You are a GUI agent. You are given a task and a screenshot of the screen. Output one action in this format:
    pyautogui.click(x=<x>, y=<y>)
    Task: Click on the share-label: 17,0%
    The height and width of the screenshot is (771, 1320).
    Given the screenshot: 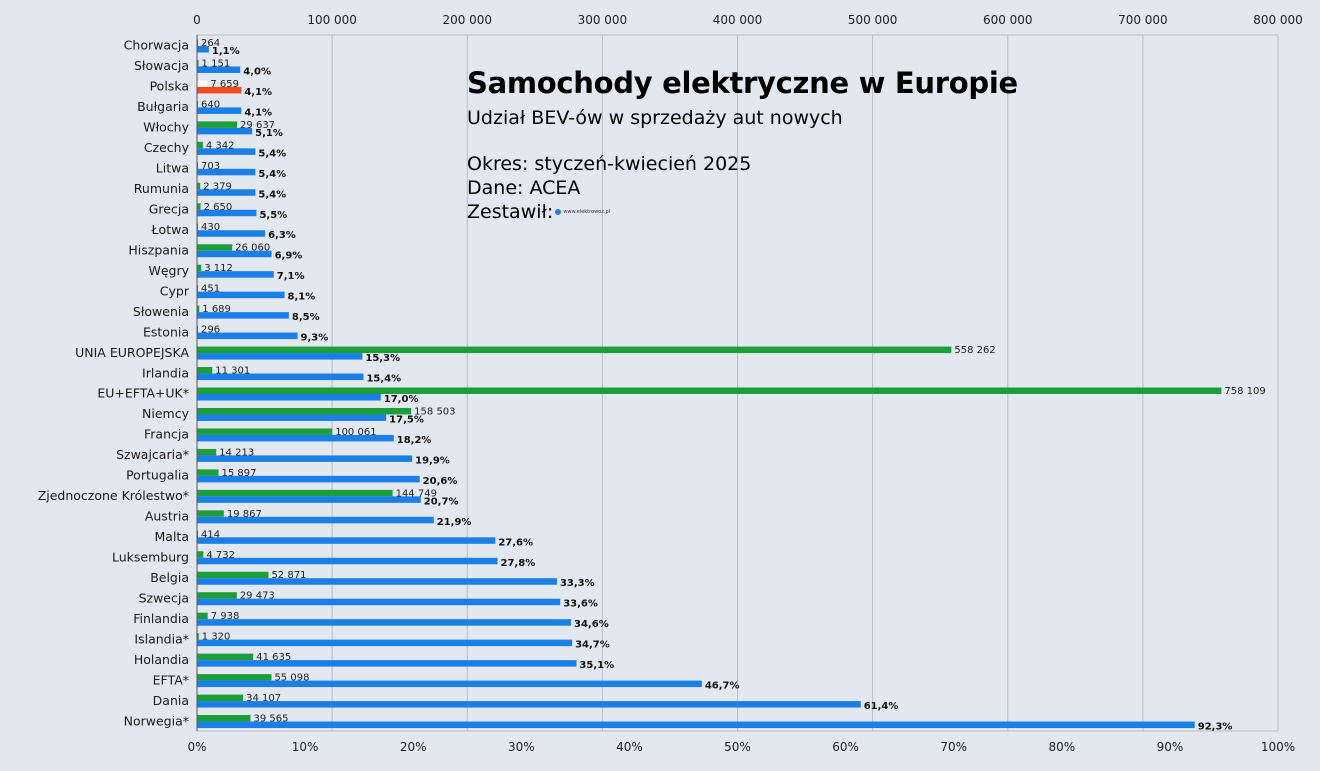 What is the action you would take?
    pyautogui.click(x=401, y=399)
    